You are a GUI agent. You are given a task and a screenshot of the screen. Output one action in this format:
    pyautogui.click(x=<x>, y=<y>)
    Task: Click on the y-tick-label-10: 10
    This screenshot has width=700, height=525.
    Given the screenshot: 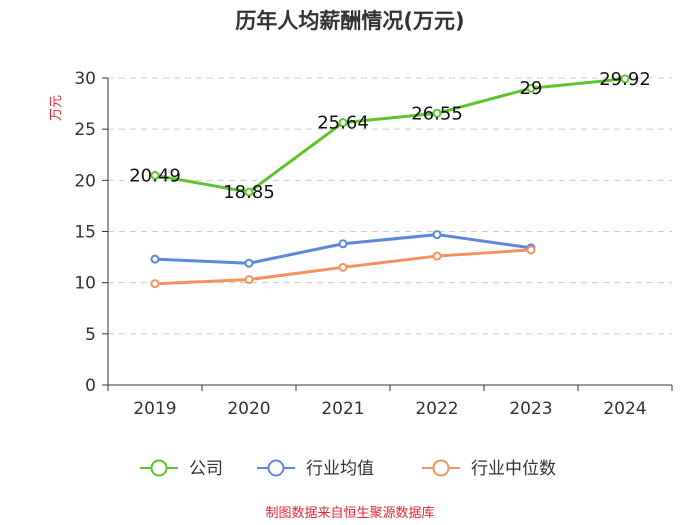 What is the action you would take?
    pyautogui.click(x=85, y=284)
    